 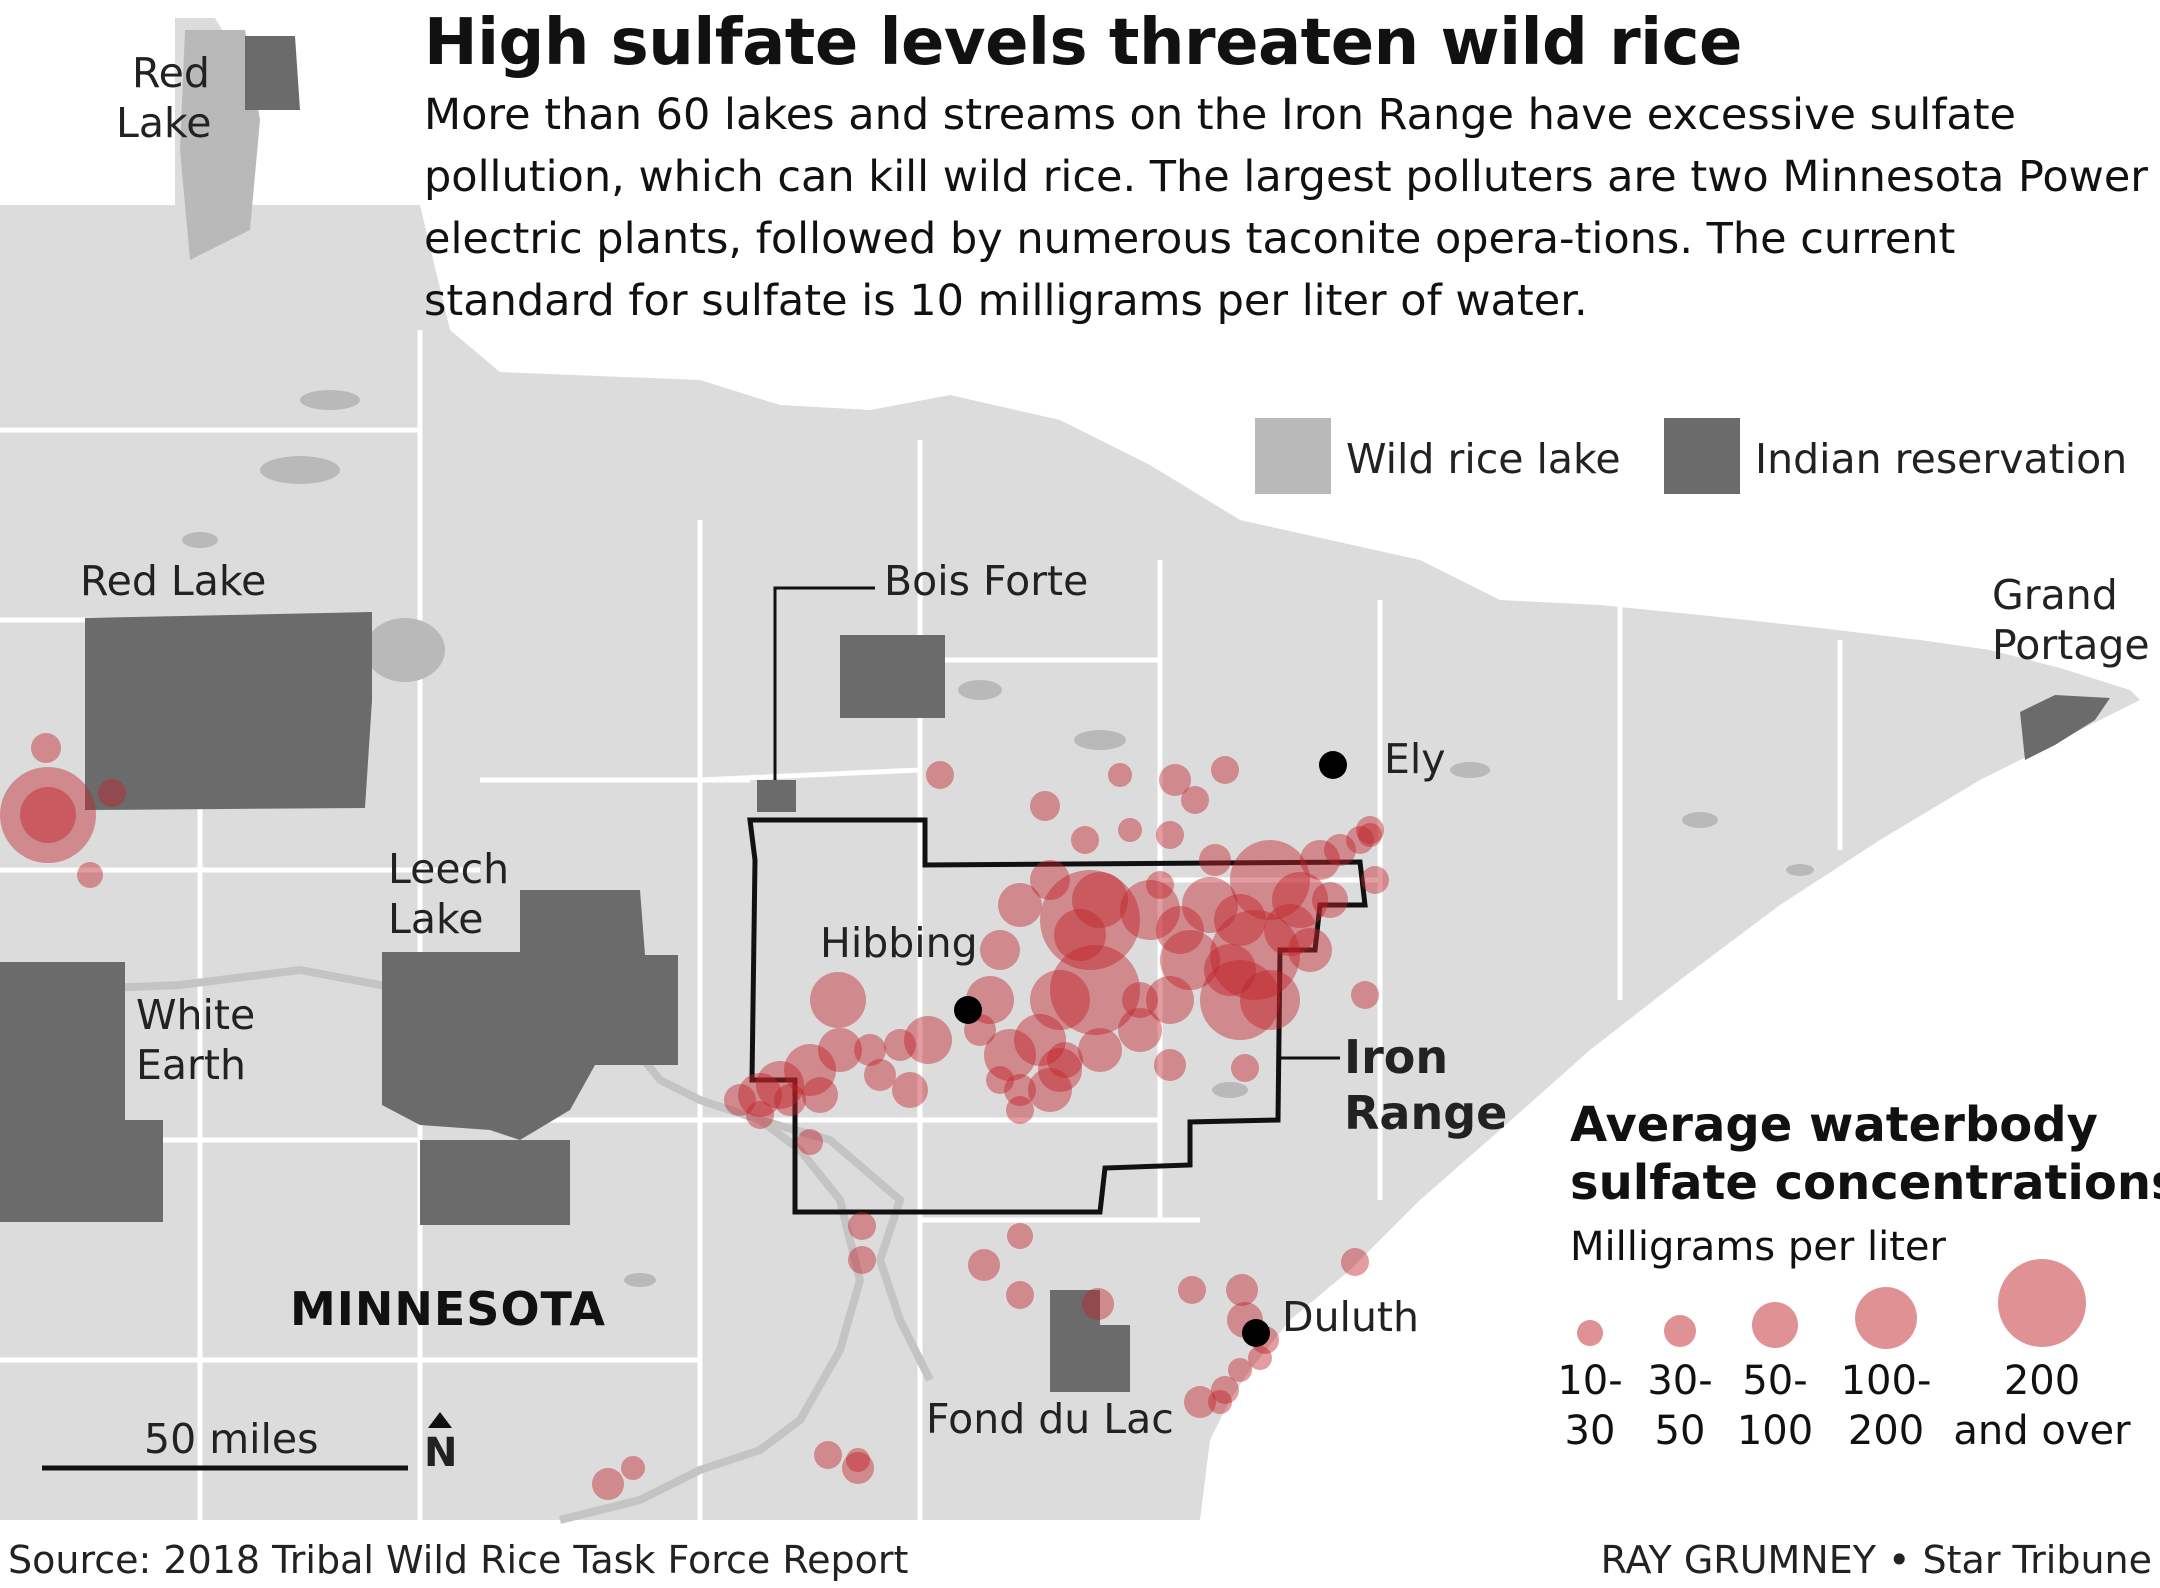 What do you see at coordinates (1396, 1057) in the screenshot?
I see `iron-range-label-1: Iron` at bounding box center [1396, 1057].